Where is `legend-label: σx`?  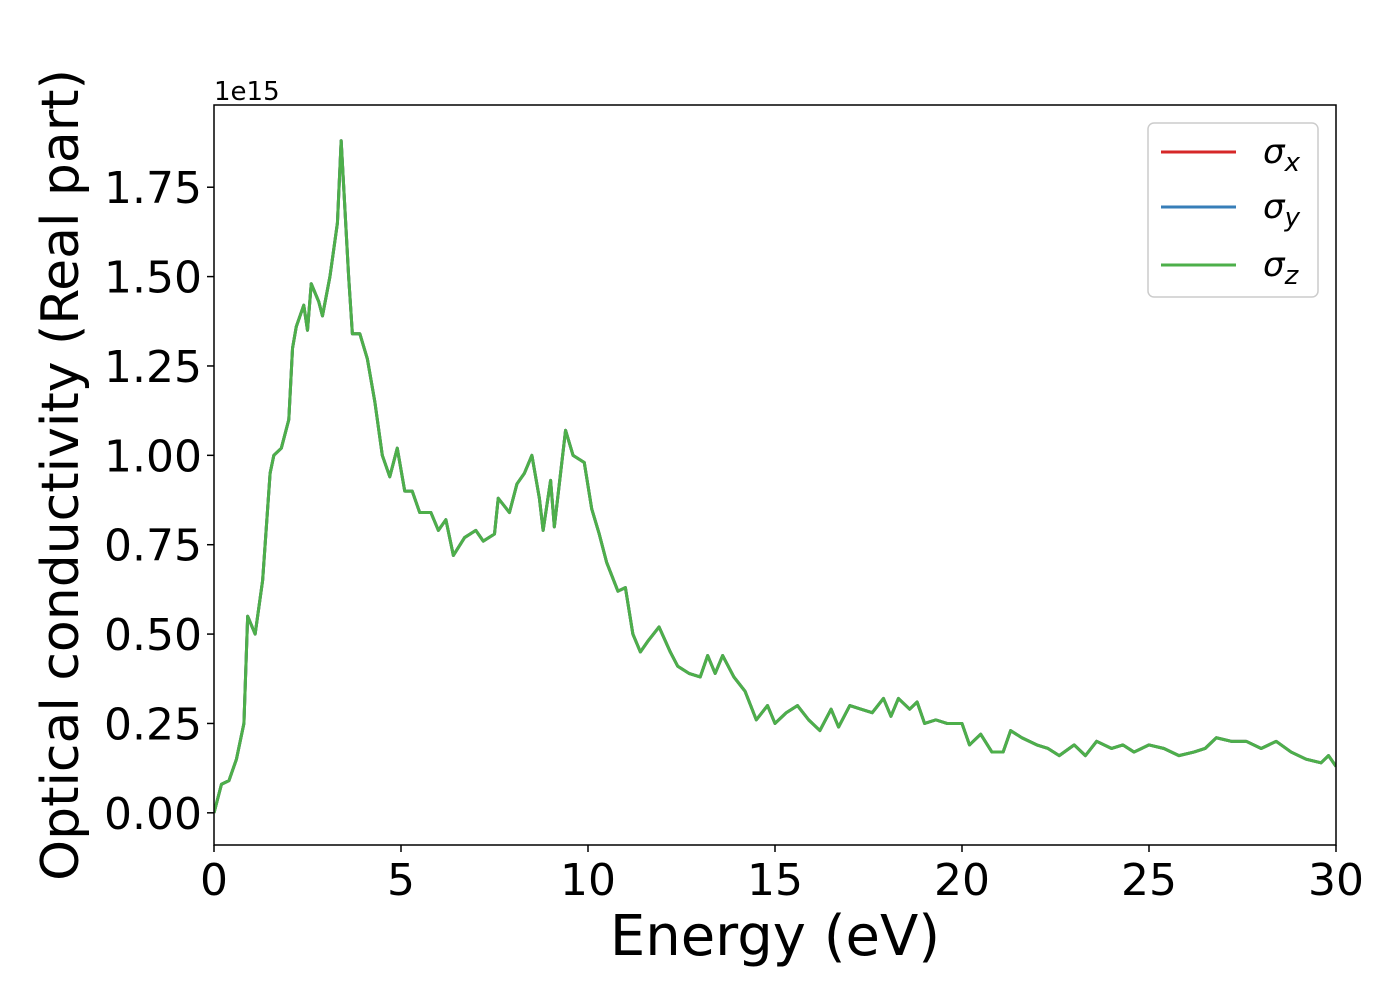
legend-label: σx is located at coordinates (1282, 155).